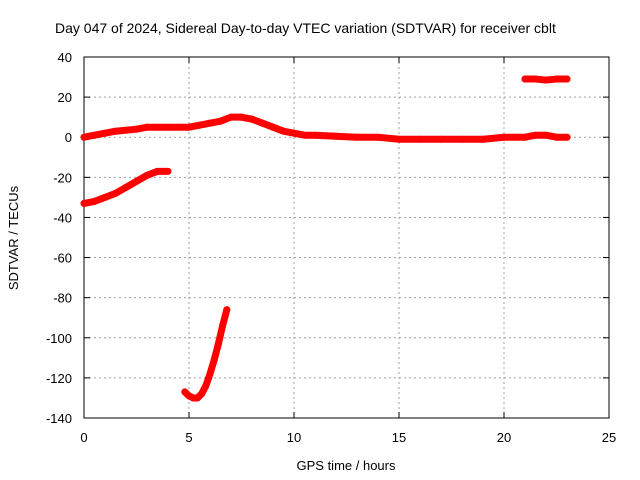 The height and width of the screenshot is (480, 640). What do you see at coordinates (59, 418) in the screenshot?
I see `y-tick-label: -140` at bounding box center [59, 418].